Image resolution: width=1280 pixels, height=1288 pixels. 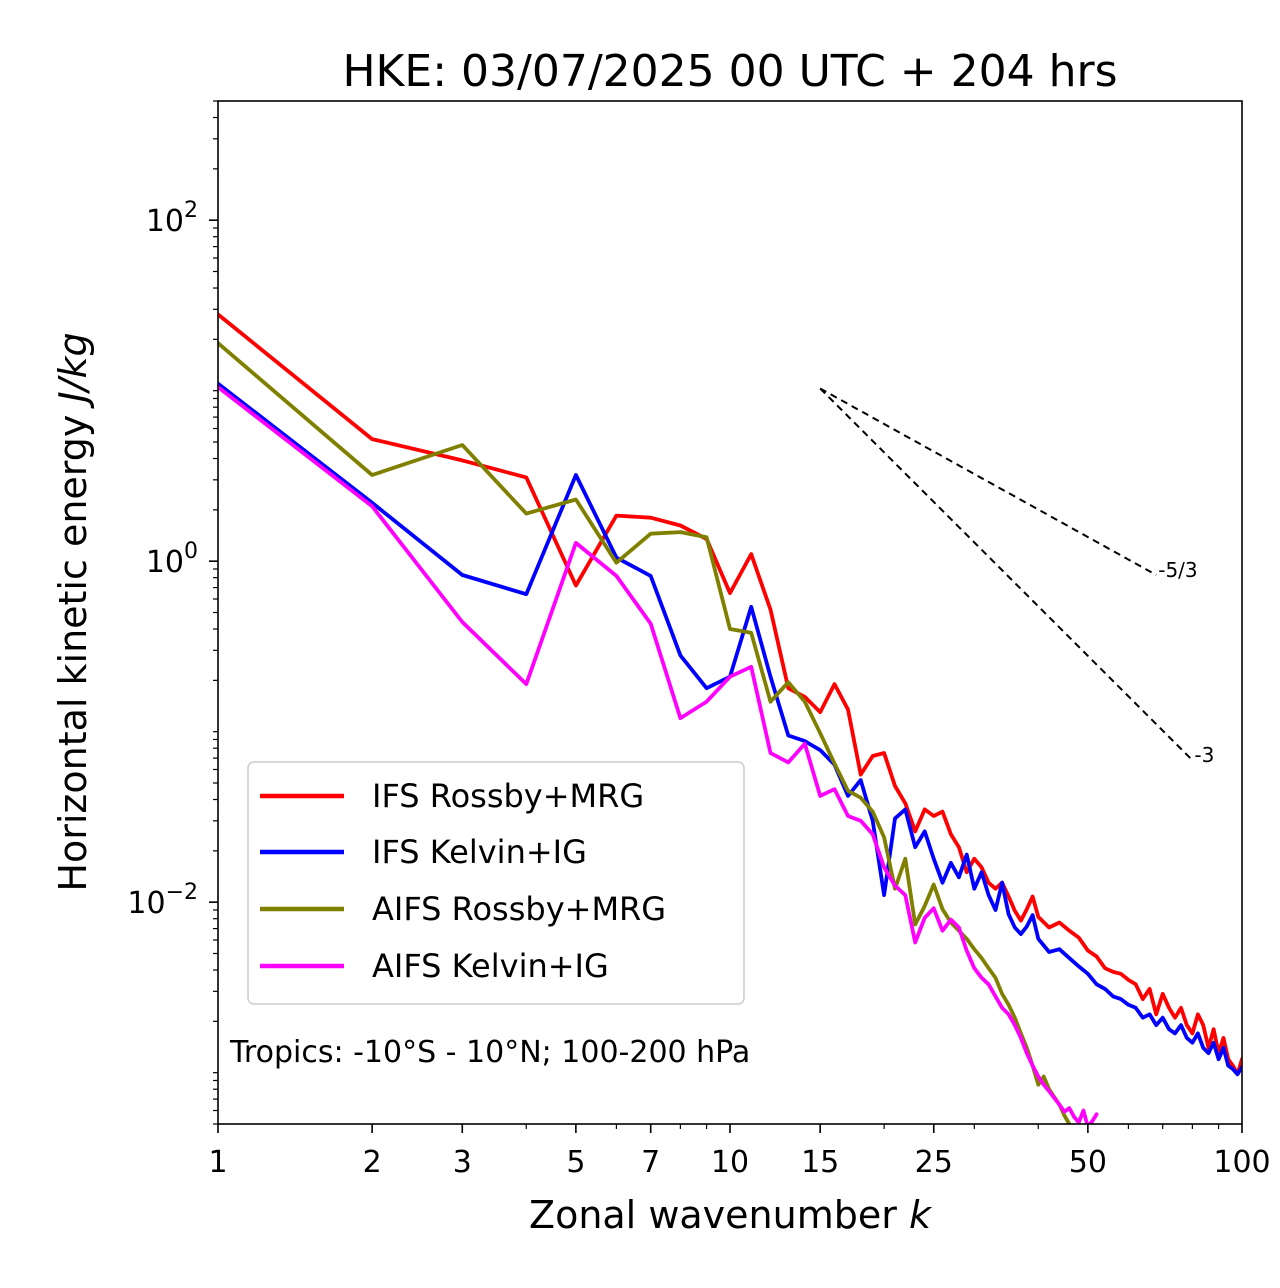 I want to click on y-tick-label: 10⁻², so click(x=162, y=900).